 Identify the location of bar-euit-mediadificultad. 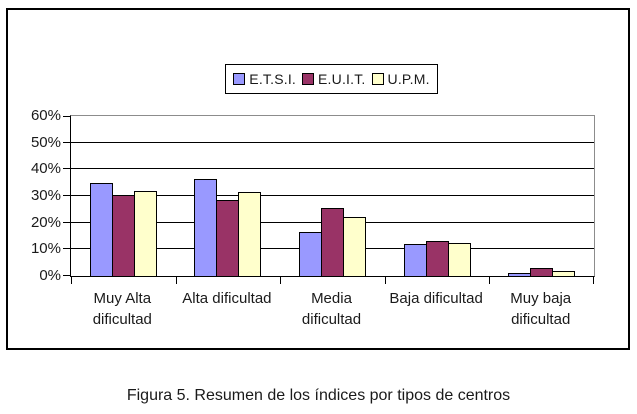
(332, 242).